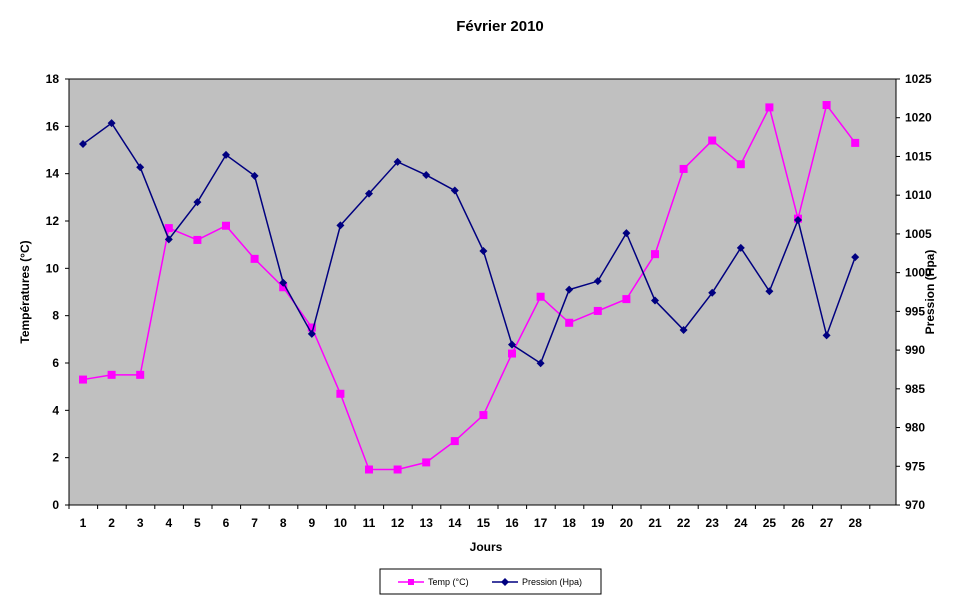 This screenshot has height=602, width=966. Describe the element at coordinates (25, 291) in the screenshot. I see `left-axis-label: Températures (°C)` at that location.